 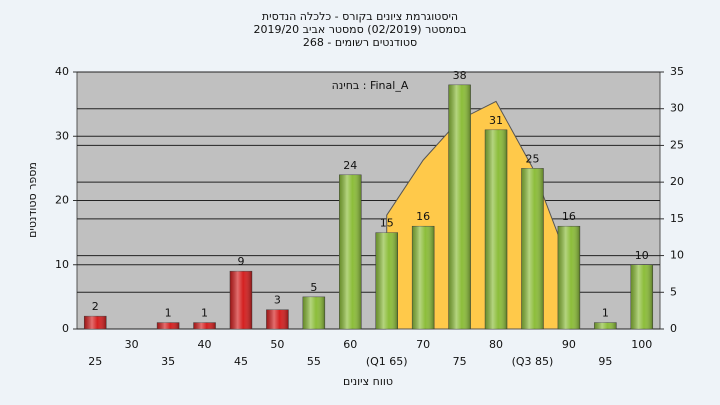 I want to click on value-label: 24, so click(x=350, y=165).